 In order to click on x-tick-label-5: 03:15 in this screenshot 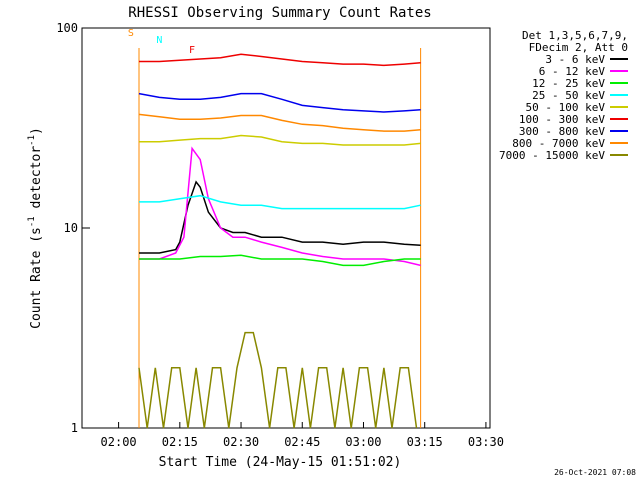, I will do `click(425, 442)`.